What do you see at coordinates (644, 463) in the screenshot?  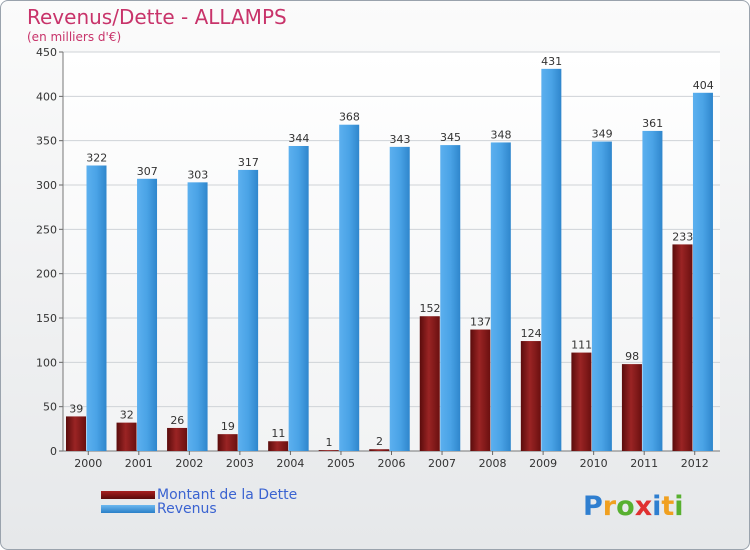 I see `x-tick-label: 2011` at bounding box center [644, 463].